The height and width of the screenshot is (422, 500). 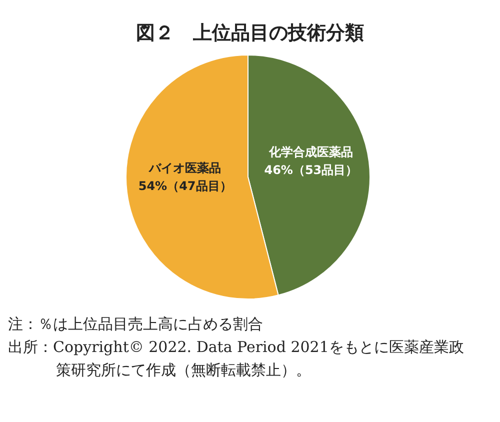 I want to click on text: 注：％は上位品目売上高に占める割合, so click(x=136, y=324).